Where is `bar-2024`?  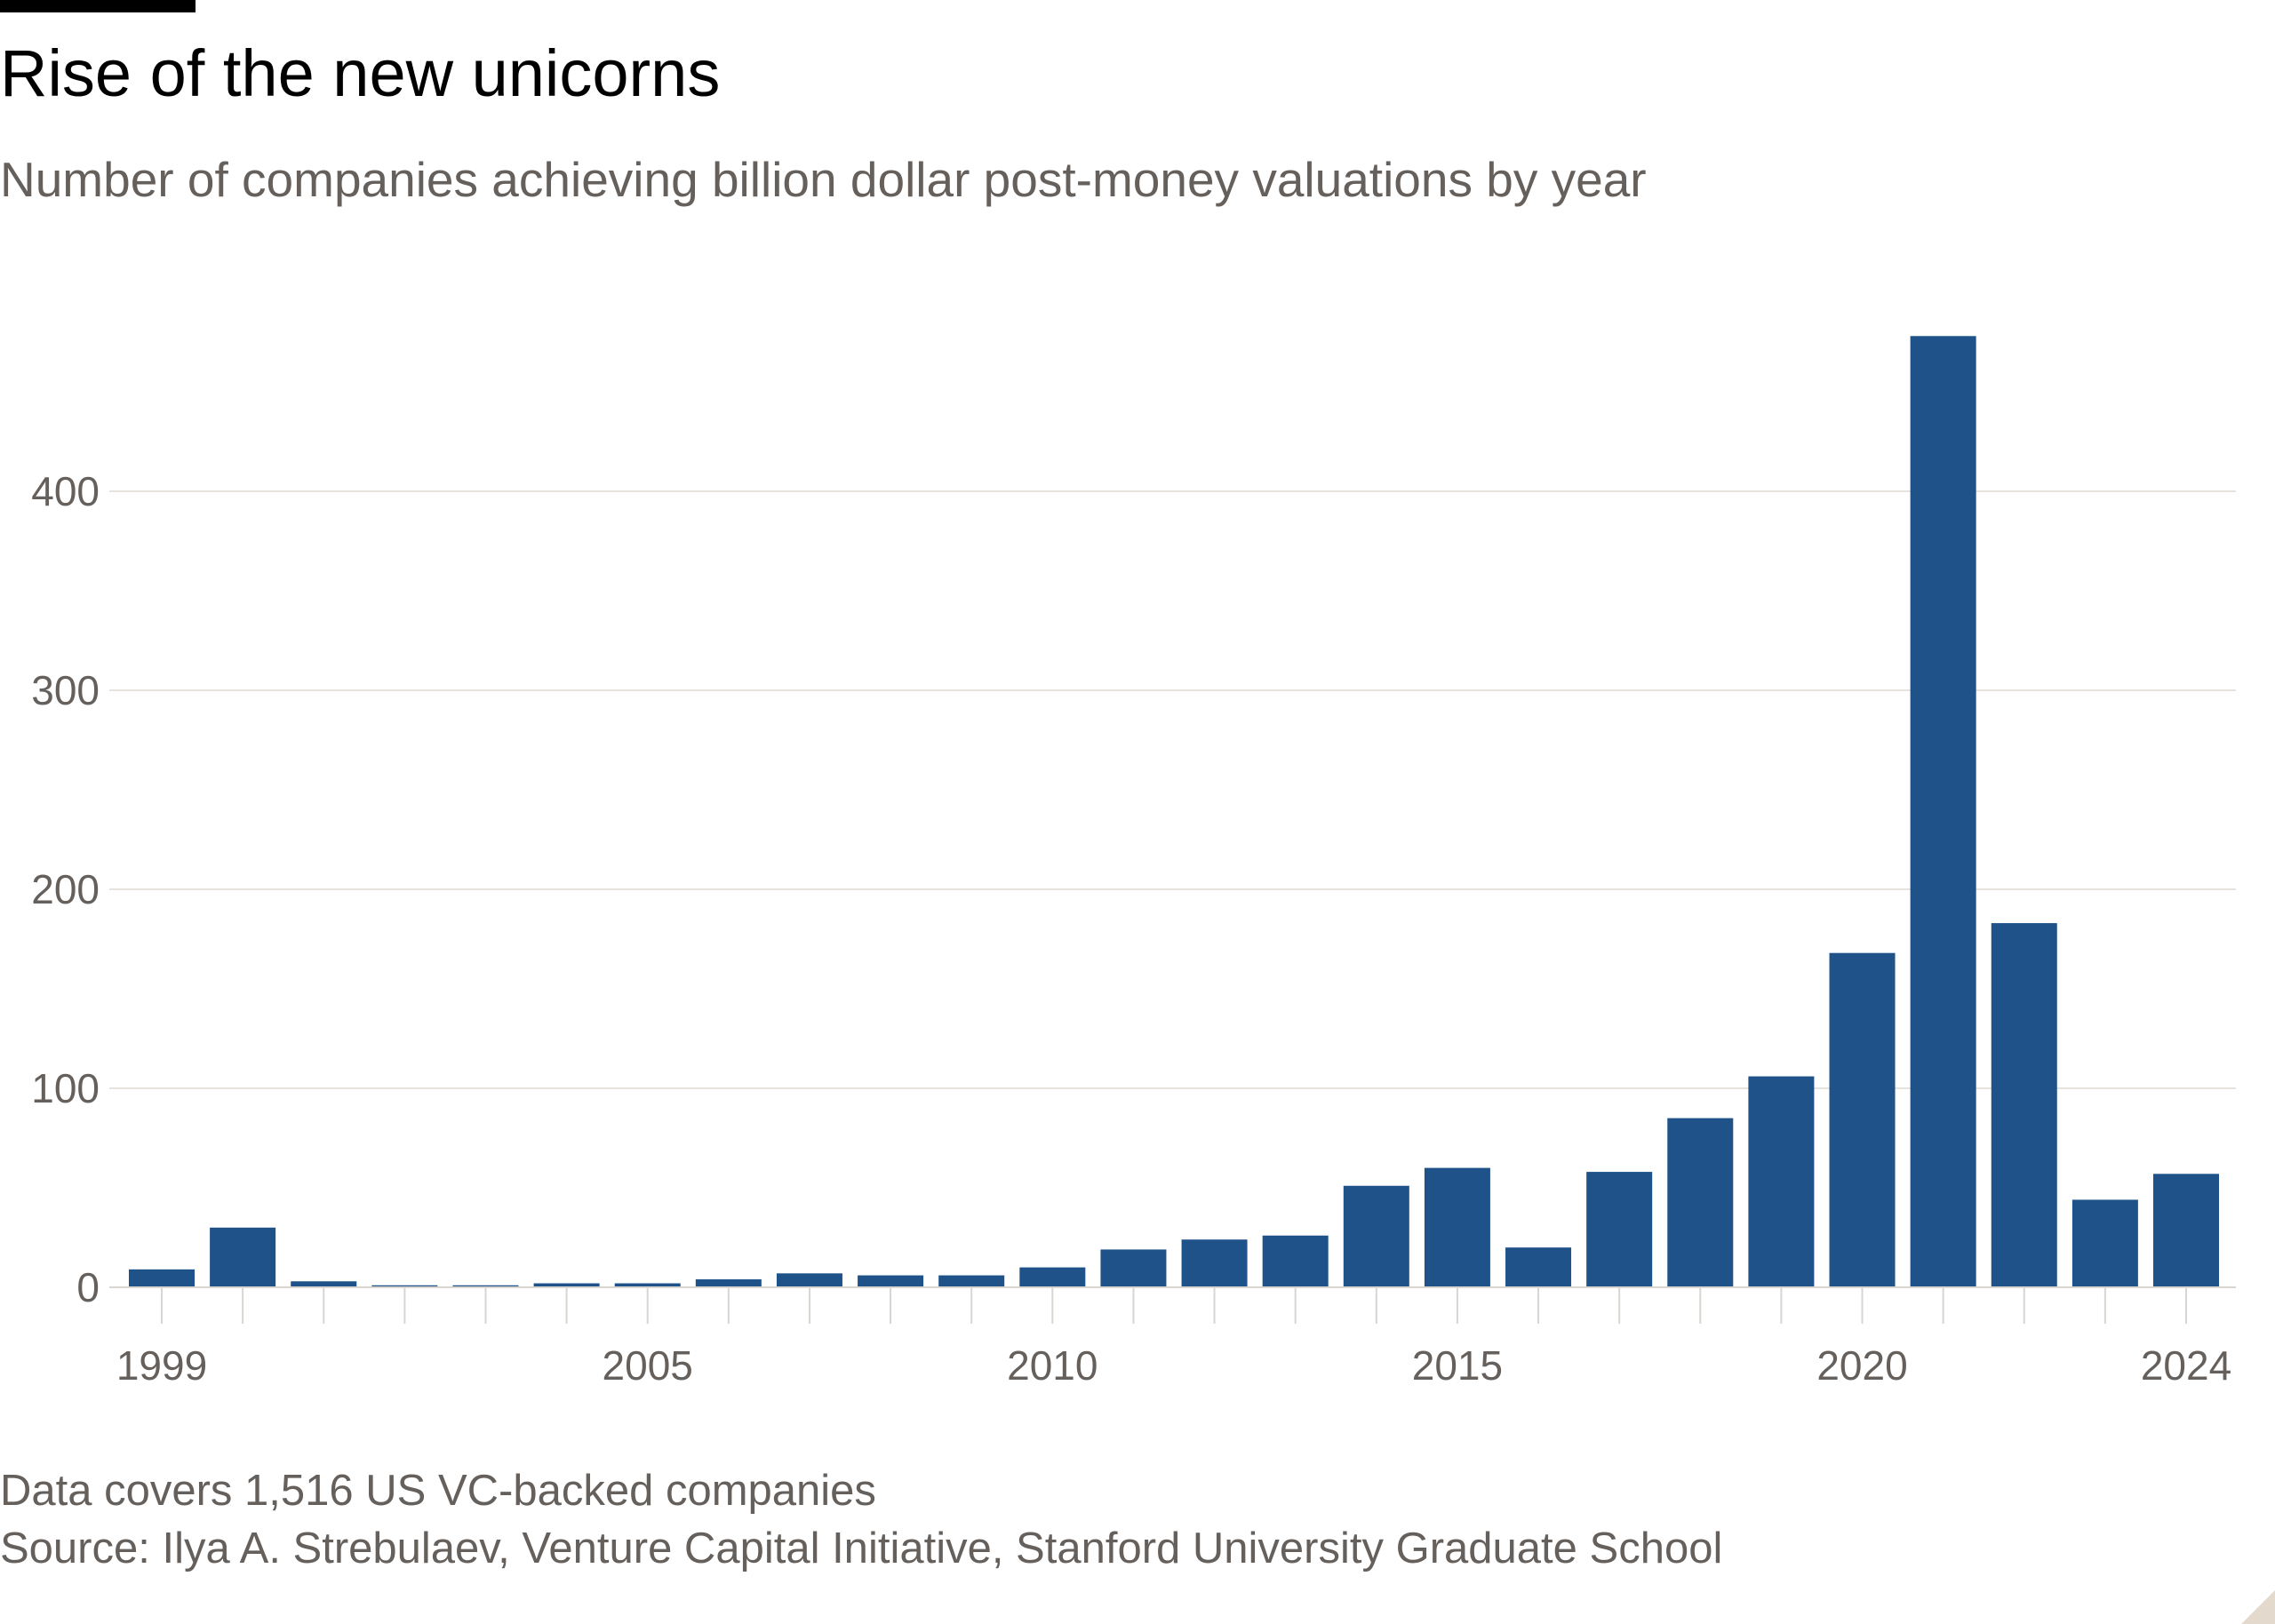 bar-2024 is located at coordinates (2186, 1230).